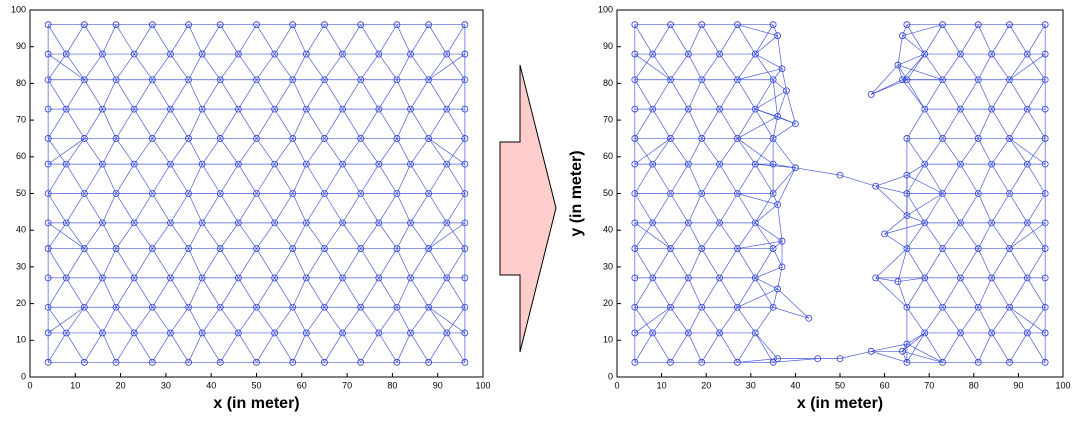 Image resolution: width=1081 pixels, height=434 pixels. What do you see at coordinates (438, 385) in the screenshot?
I see `x-tick-label: 90` at bounding box center [438, 385].